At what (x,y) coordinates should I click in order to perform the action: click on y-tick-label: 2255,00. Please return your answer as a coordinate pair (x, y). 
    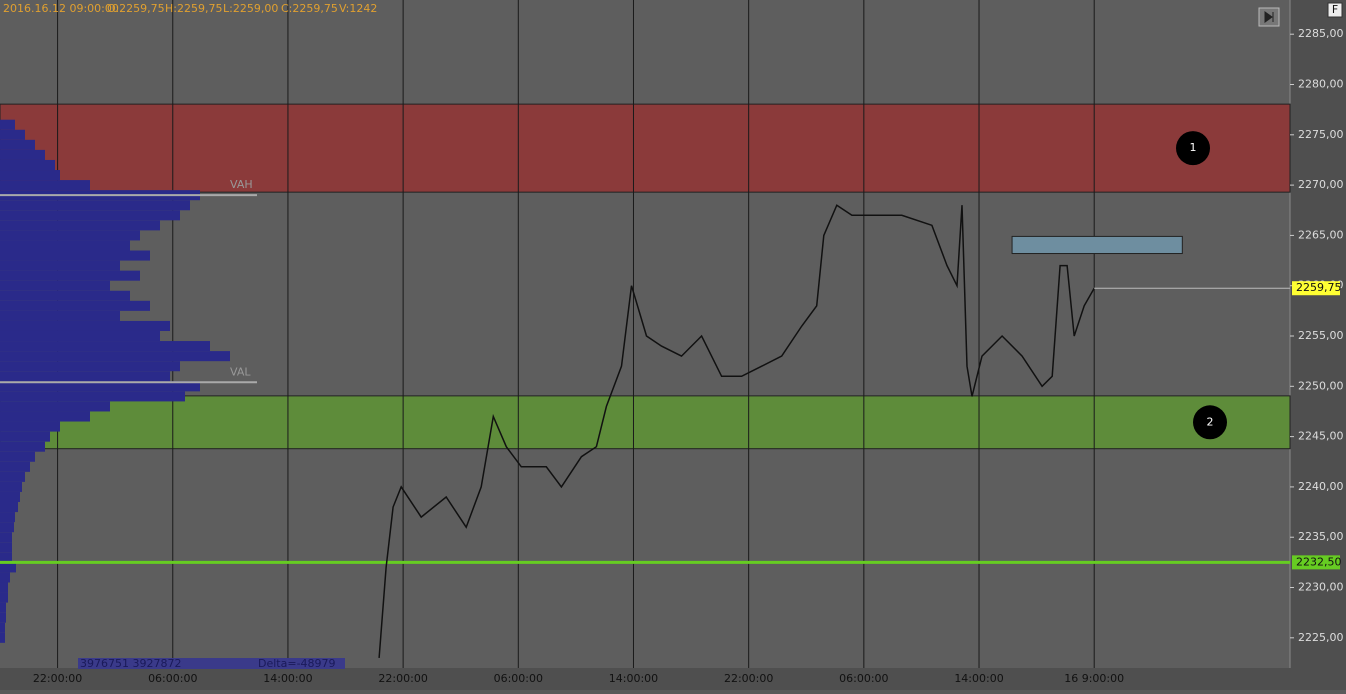
    Looking at the image, I should click on (1321, 335).